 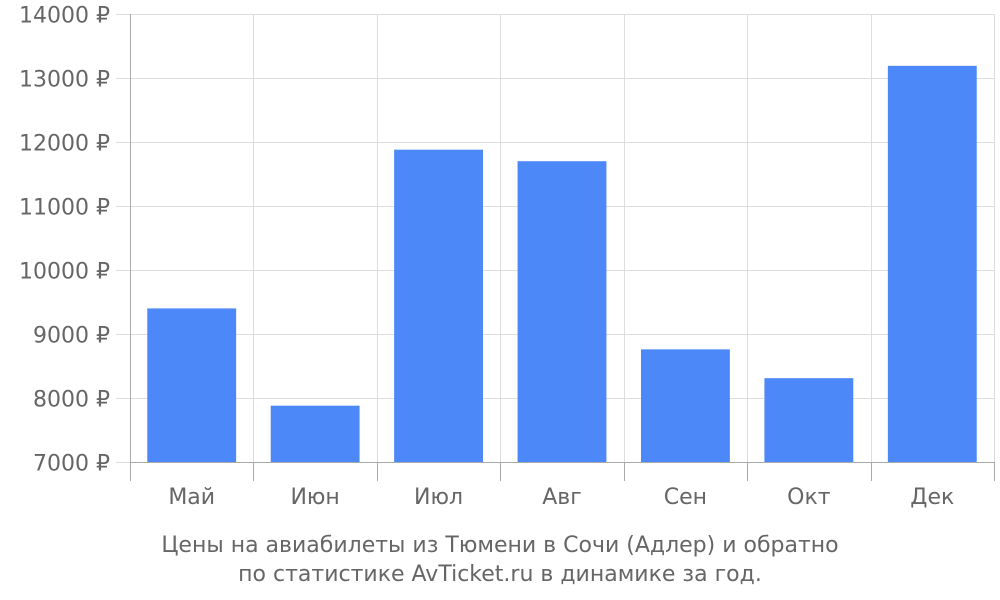 I want to click on x-tick-label: Май, so click(x=191, y=497).